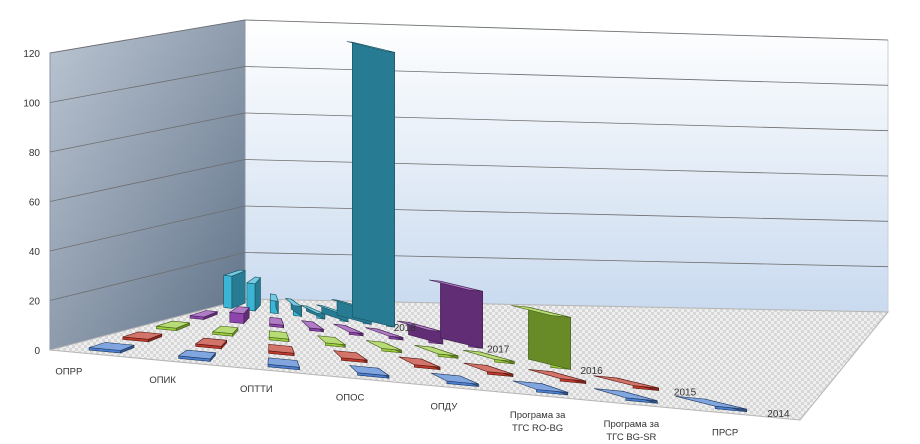 This screenshot has height=444, width=920. Describe the element at coordinates (31, 104) in the screenshot. I see `y-tick-label: 100` at that location.